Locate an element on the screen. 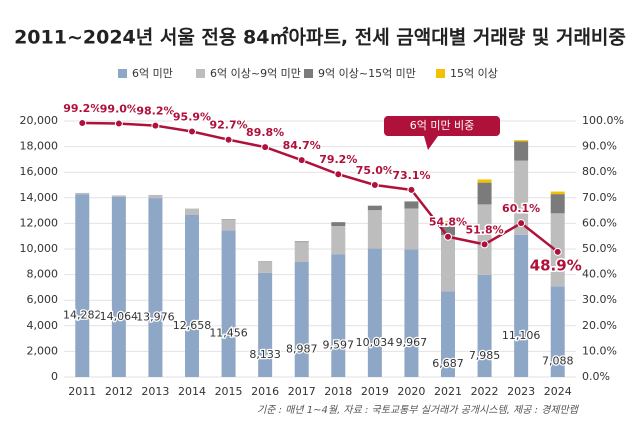  y-tick-label: 14,000 is located at coordinates (39, 197).